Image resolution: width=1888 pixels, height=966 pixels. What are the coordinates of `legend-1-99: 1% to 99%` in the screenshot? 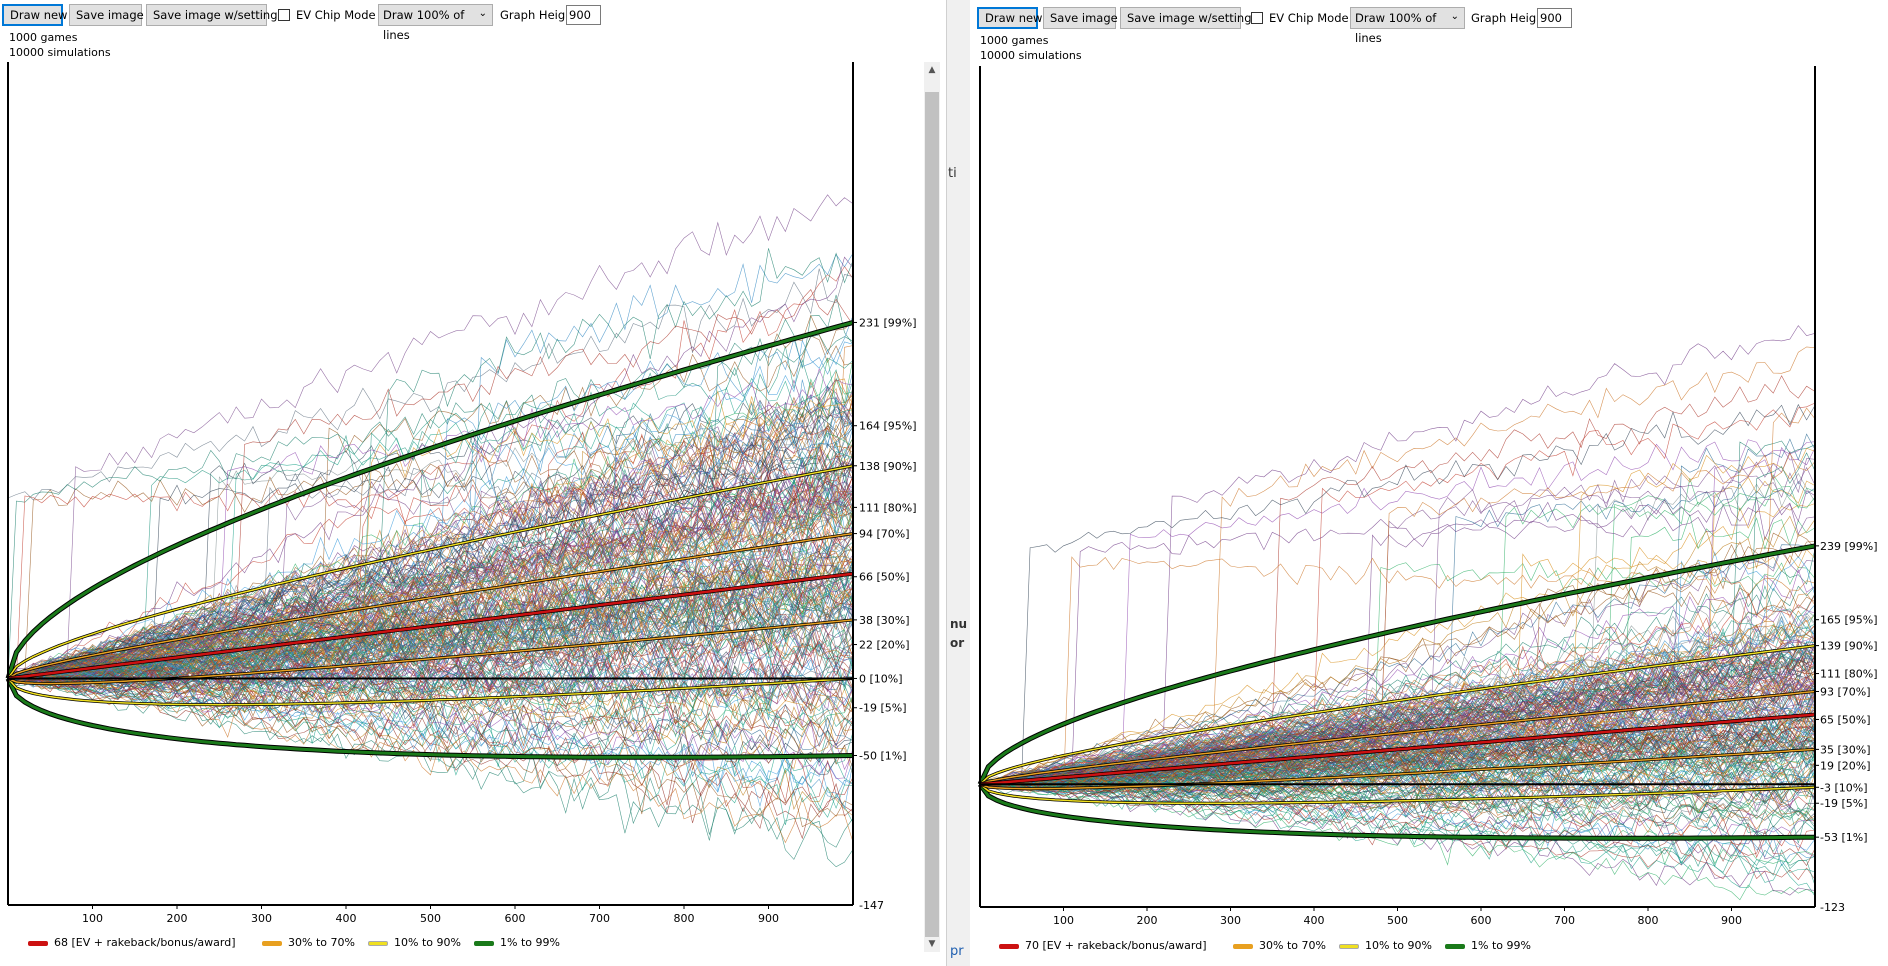 It's located at (517, 942).